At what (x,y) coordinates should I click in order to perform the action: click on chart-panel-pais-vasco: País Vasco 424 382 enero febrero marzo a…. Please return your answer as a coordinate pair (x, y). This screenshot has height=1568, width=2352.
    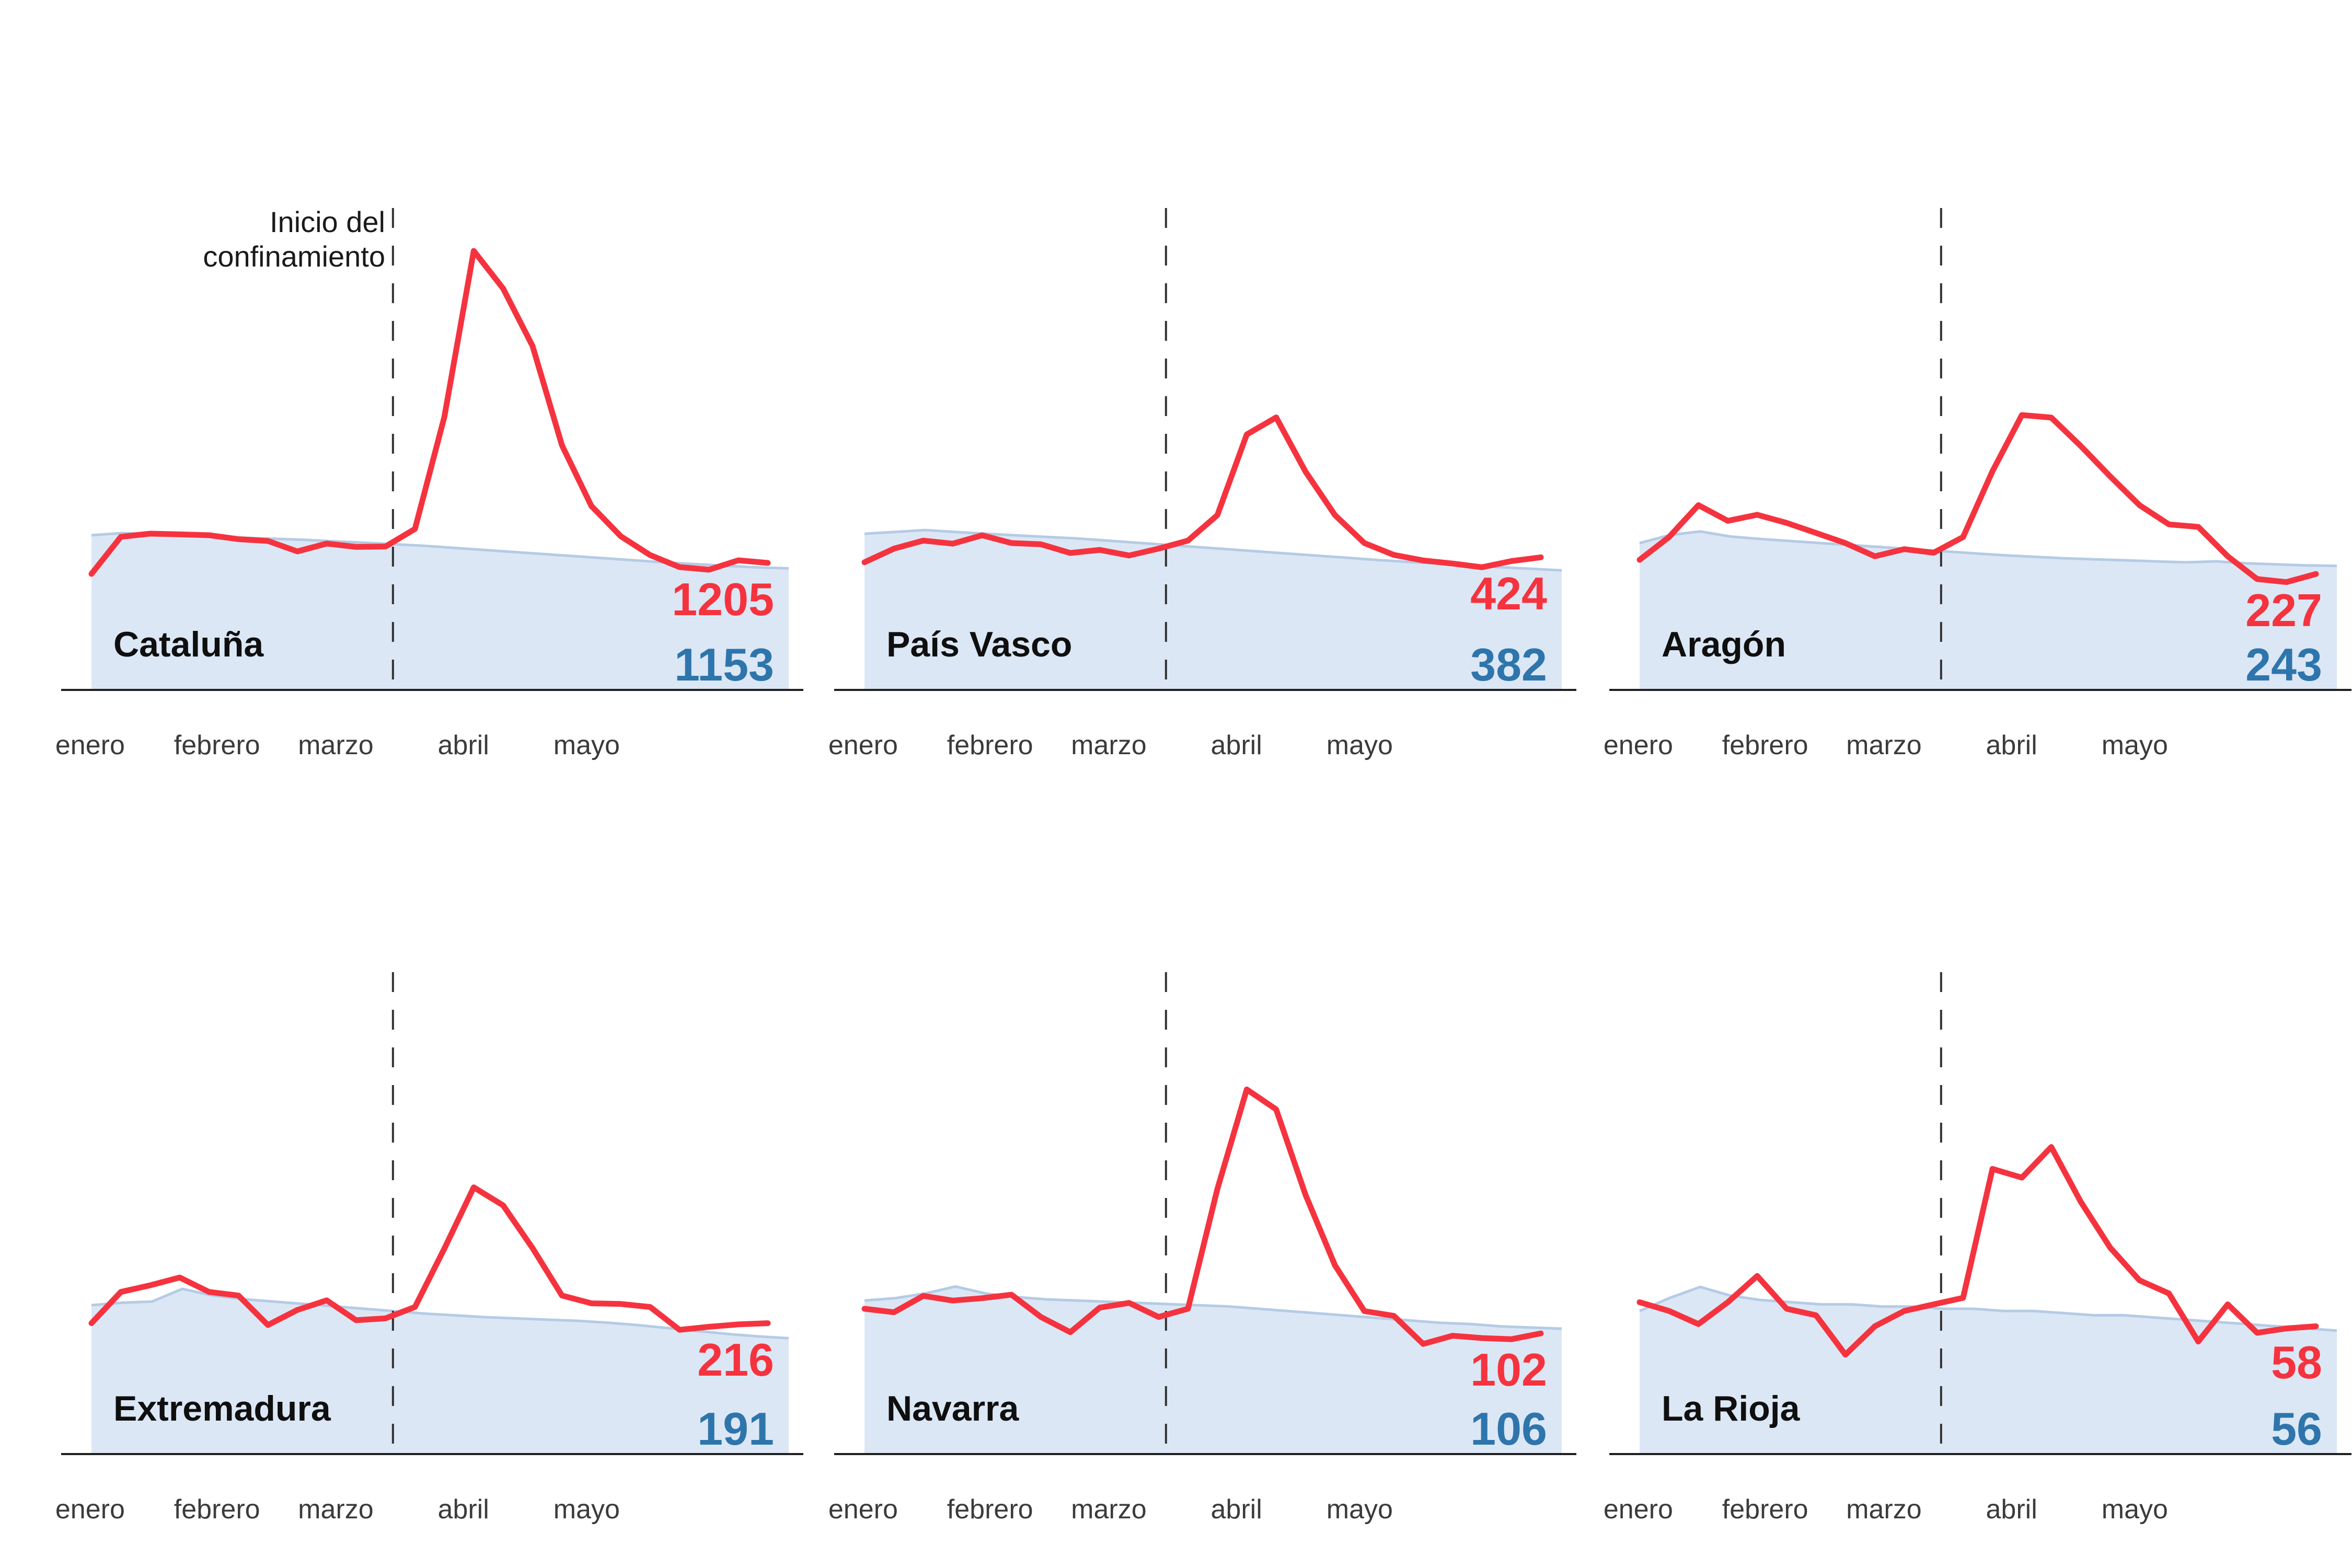
    Looking at the image, I should click on (1202, 493).